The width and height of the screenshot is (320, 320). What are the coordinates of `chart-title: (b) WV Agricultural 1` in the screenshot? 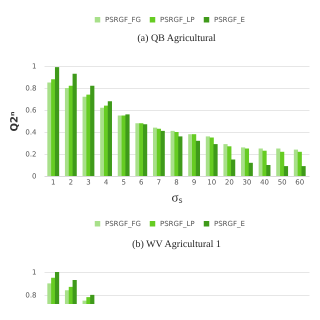 It's located at (176, 244).